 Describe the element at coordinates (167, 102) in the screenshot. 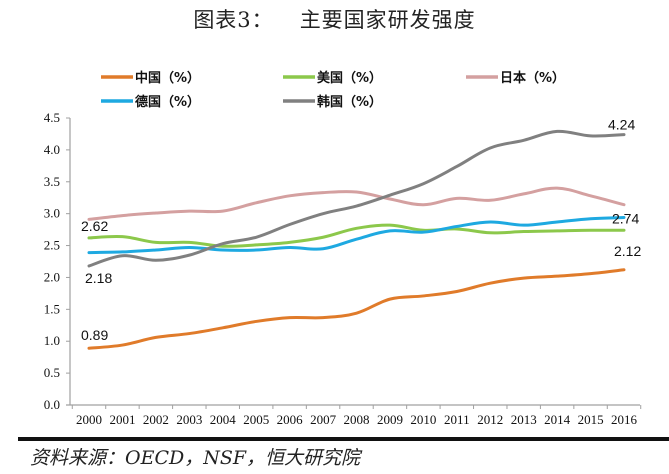

I see `legend-label: 德国（%）` at that location.